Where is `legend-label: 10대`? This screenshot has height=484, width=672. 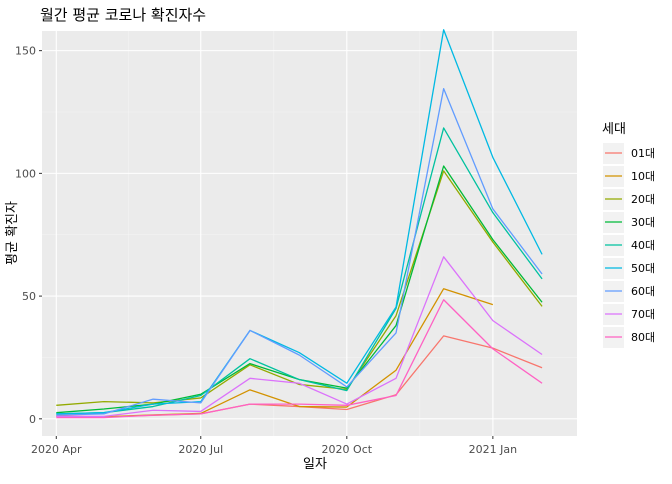
legend-label: 10대 is located at coordinates (643, 176).